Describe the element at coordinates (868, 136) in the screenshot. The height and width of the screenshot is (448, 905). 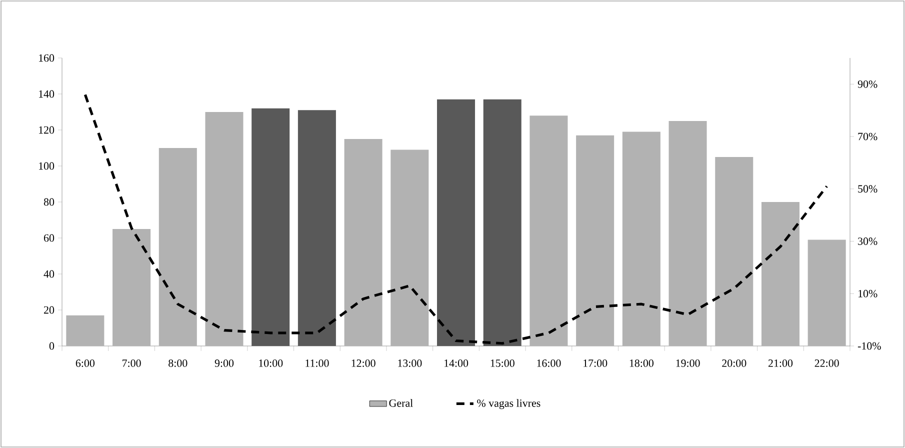
I see `y2-tick-label: 70%` at that location.